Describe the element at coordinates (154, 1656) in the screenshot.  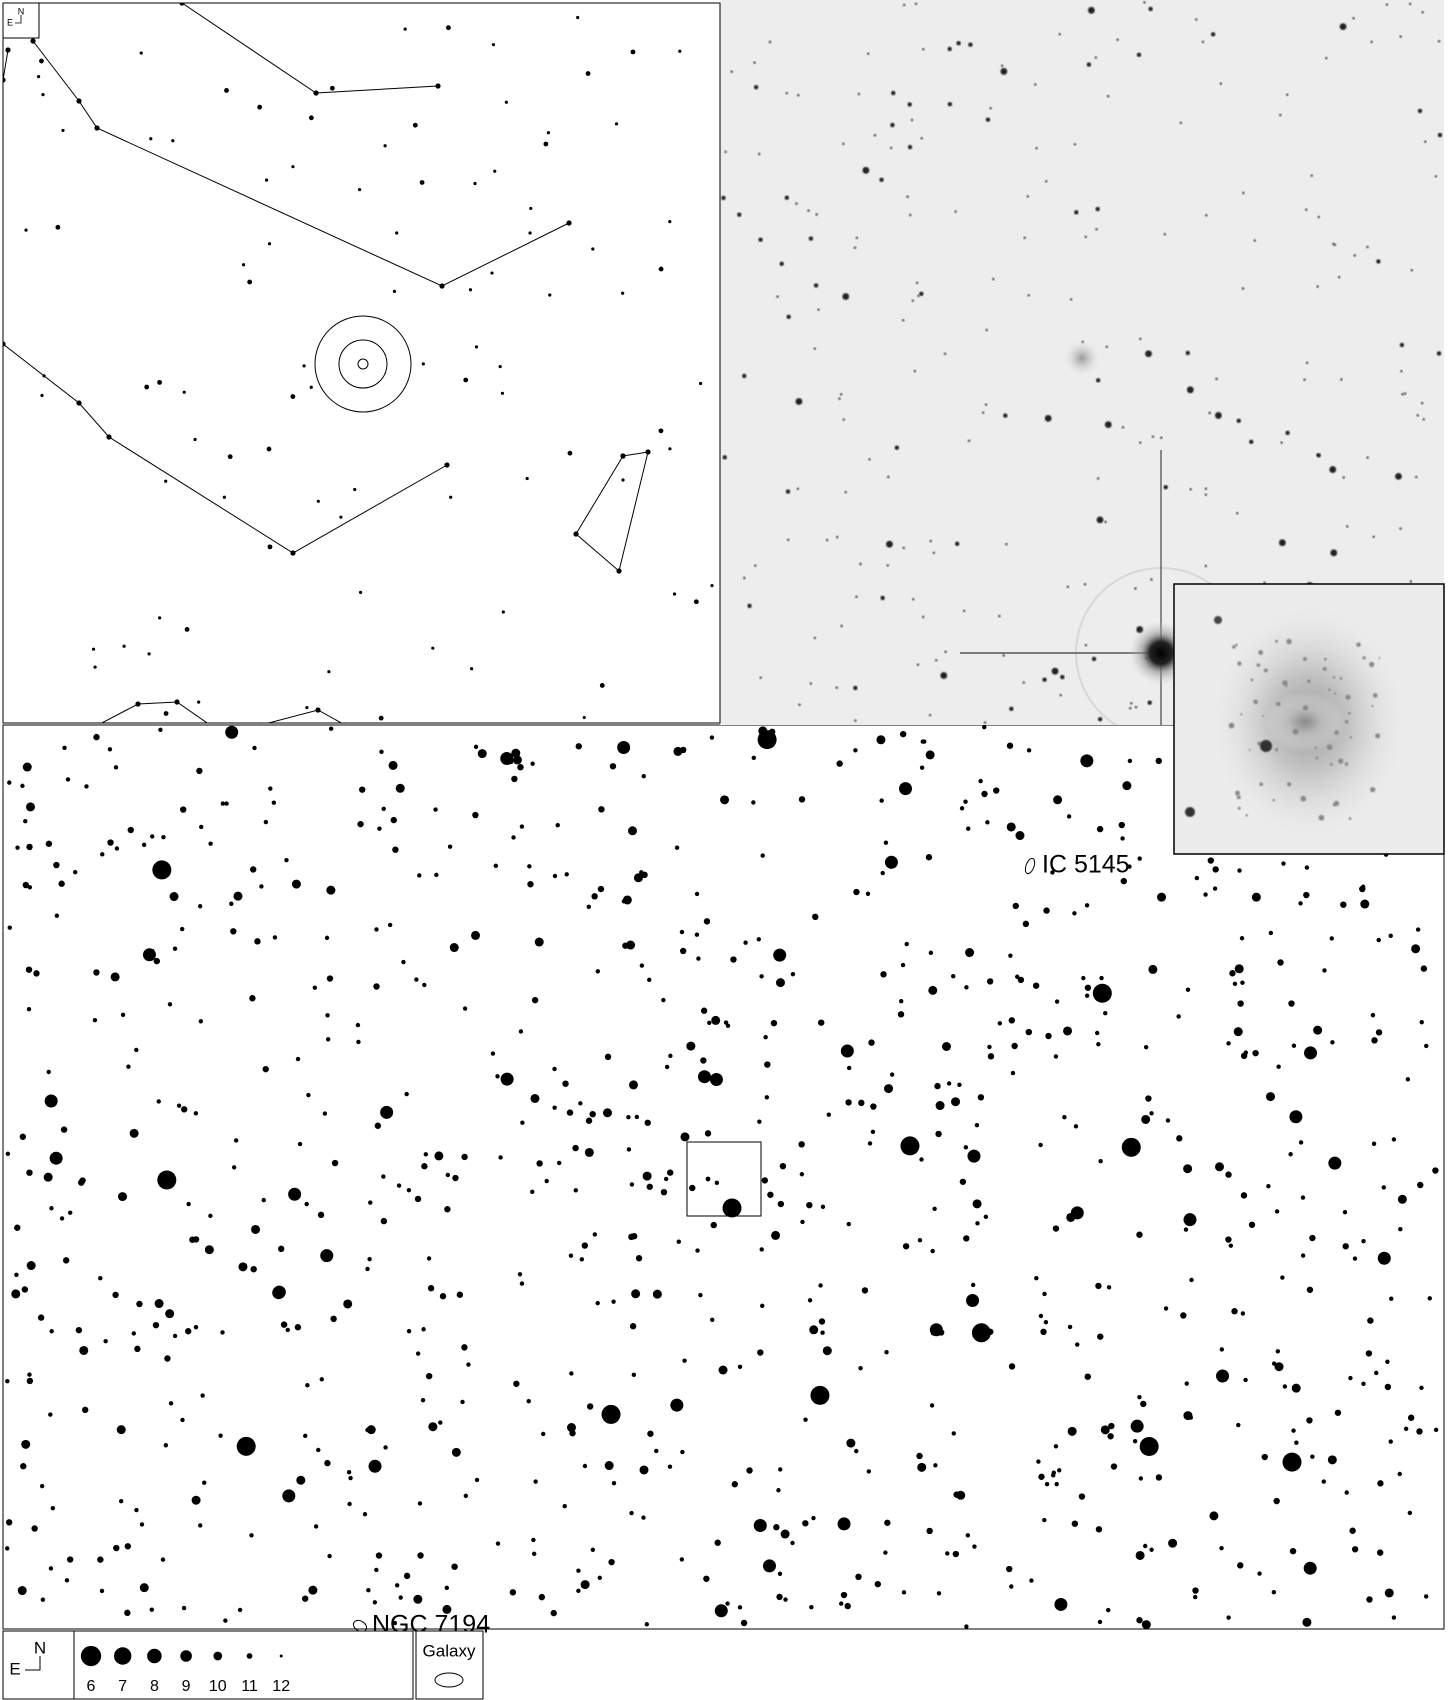
I see `legend-star` at that location.